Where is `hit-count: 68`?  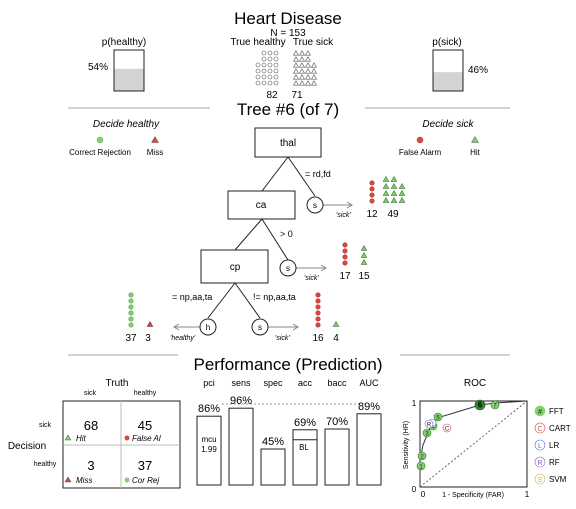 hit-count: 68 is located at coordinates (91, 425).